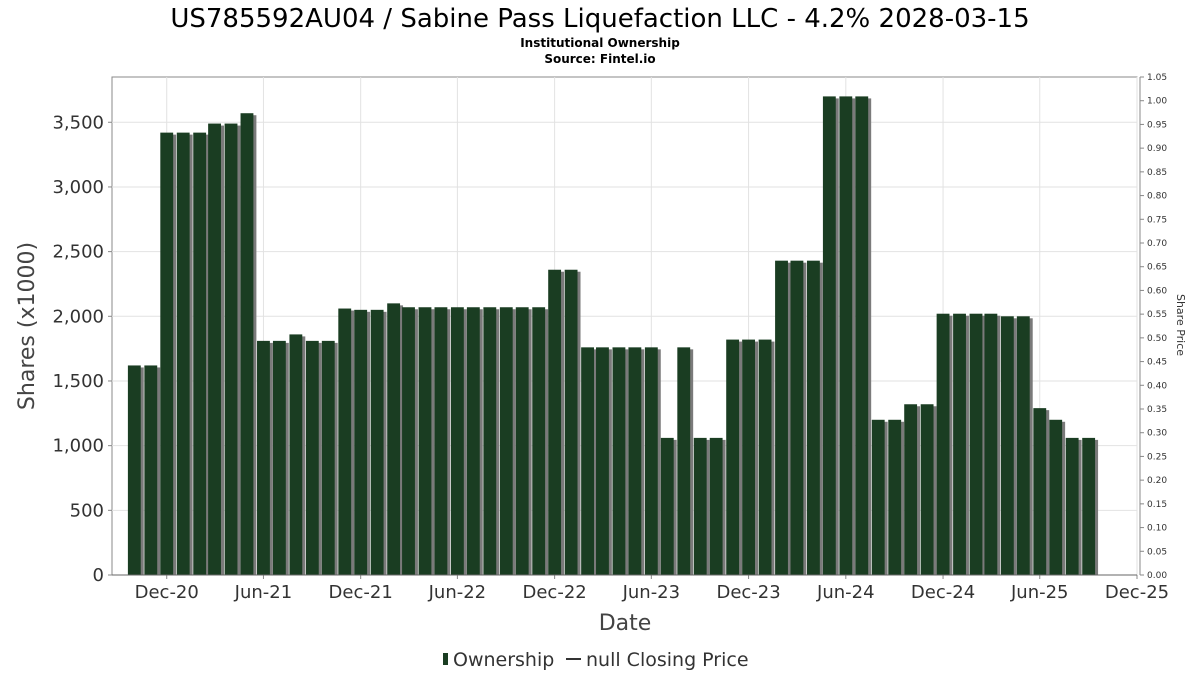 Image resolution: width=1200 pixels, height=675 pixels. Describe the element at coordinates (1157, 315) in the screenshot. I see `right-y-tick-label: 0.55` at that location.